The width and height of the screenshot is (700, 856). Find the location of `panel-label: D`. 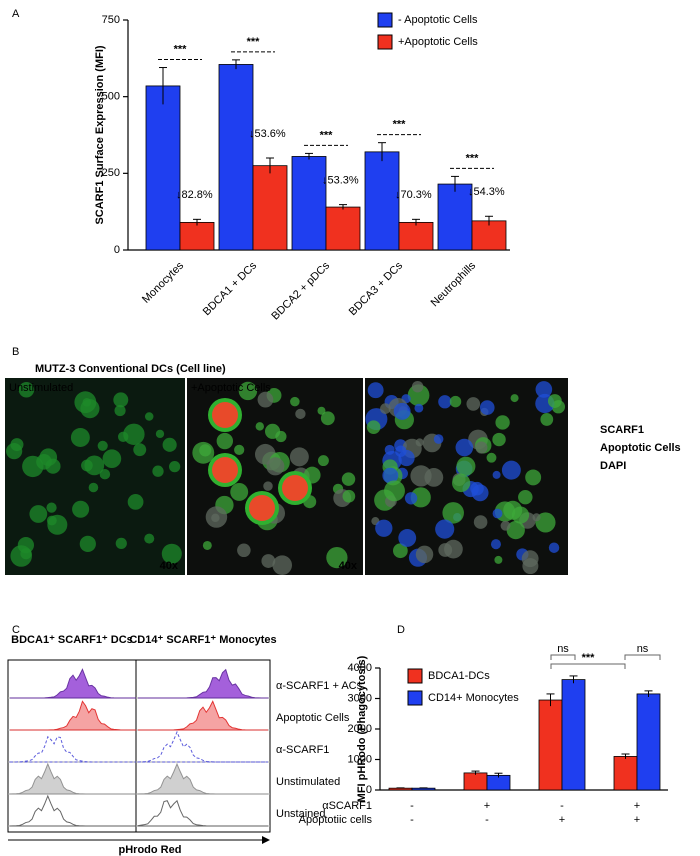

panel-label: D is located at coordinates (401, 630).